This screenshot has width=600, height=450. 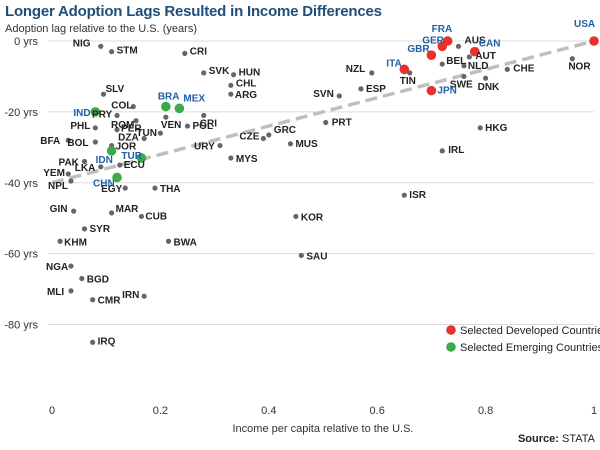 I want to click on point-svk, so click(x=204, y=73).